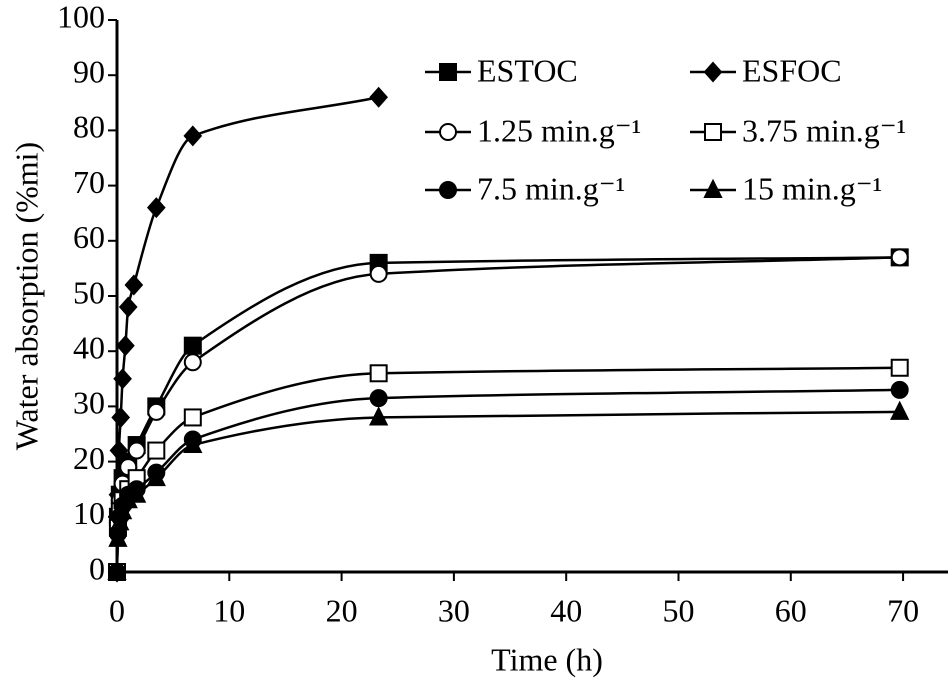 This screenshot has width=948, height=690. I want to click on legend-label: 1.25 min.g⁻¹, so click(559, 130).